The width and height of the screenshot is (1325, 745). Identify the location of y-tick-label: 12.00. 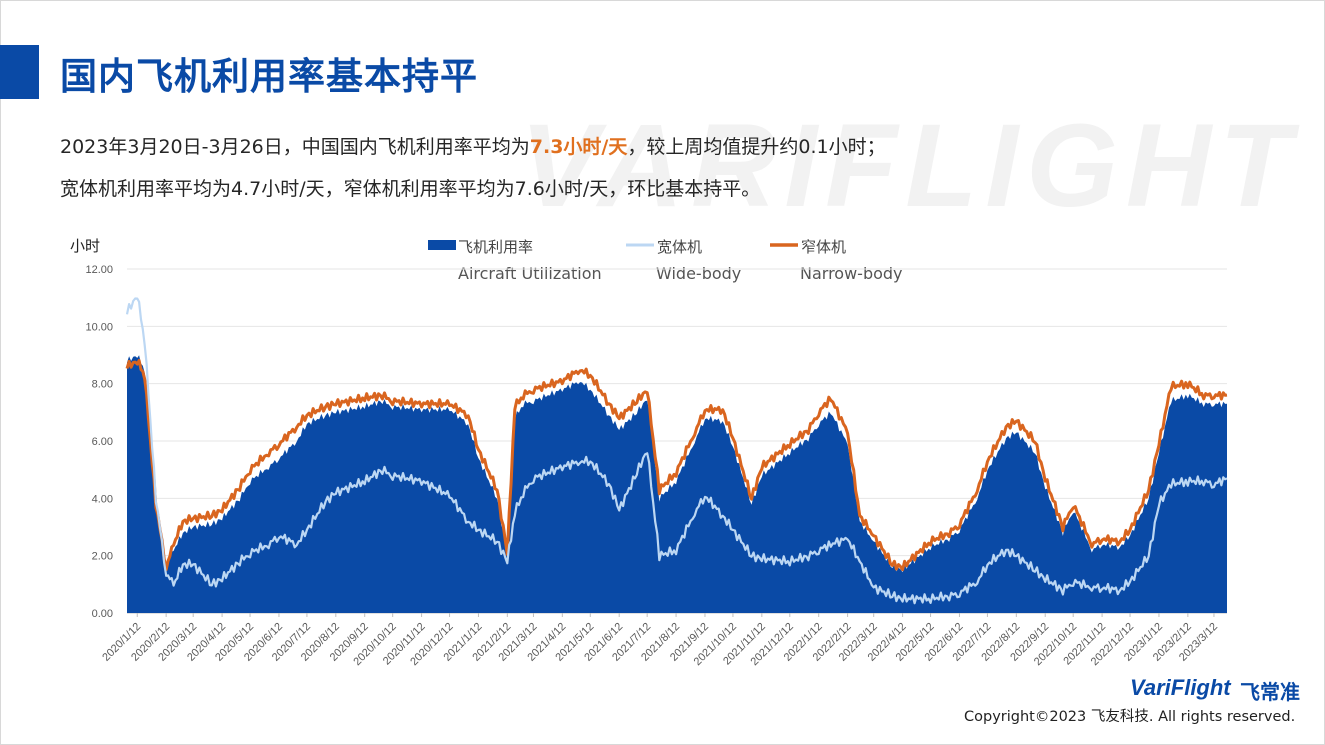
(99, 270).